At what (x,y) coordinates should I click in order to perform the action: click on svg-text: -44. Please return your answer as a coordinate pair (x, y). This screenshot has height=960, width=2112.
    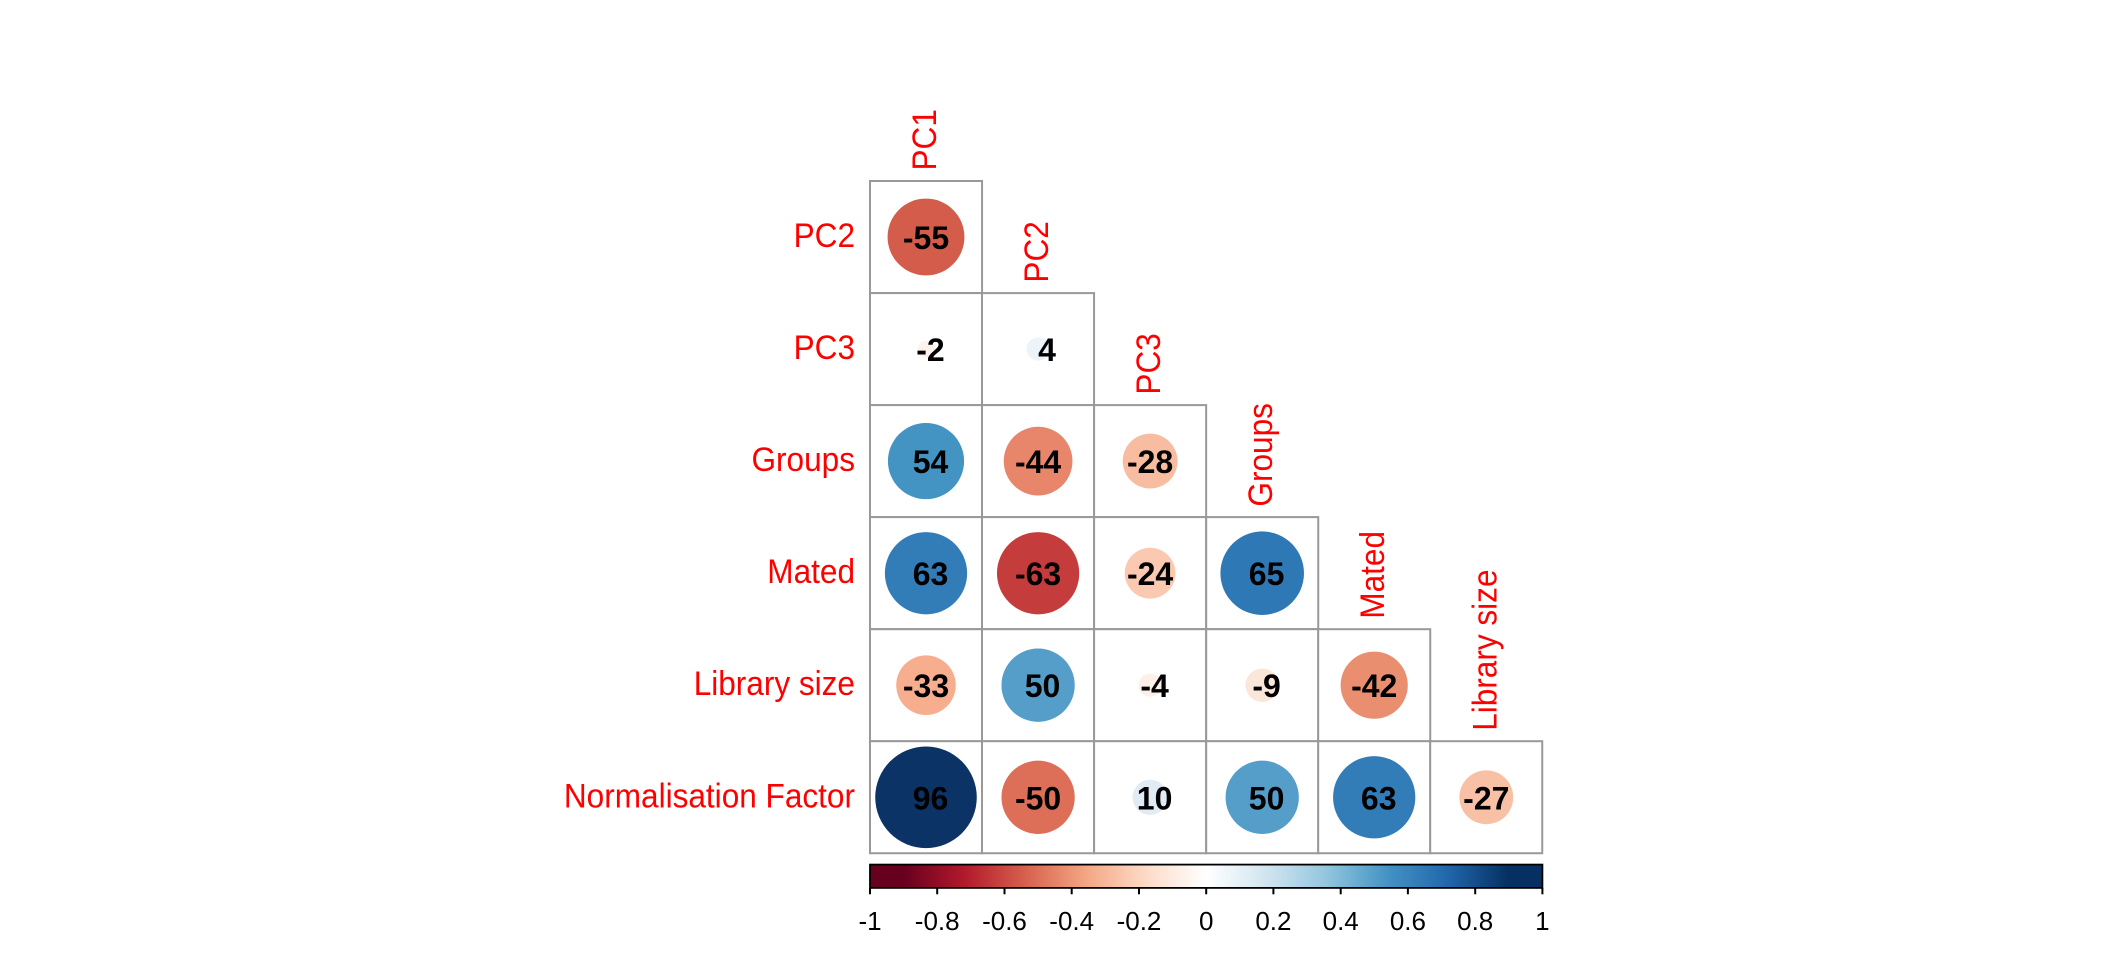
    Looking at the image, I should click on (1038, 462).